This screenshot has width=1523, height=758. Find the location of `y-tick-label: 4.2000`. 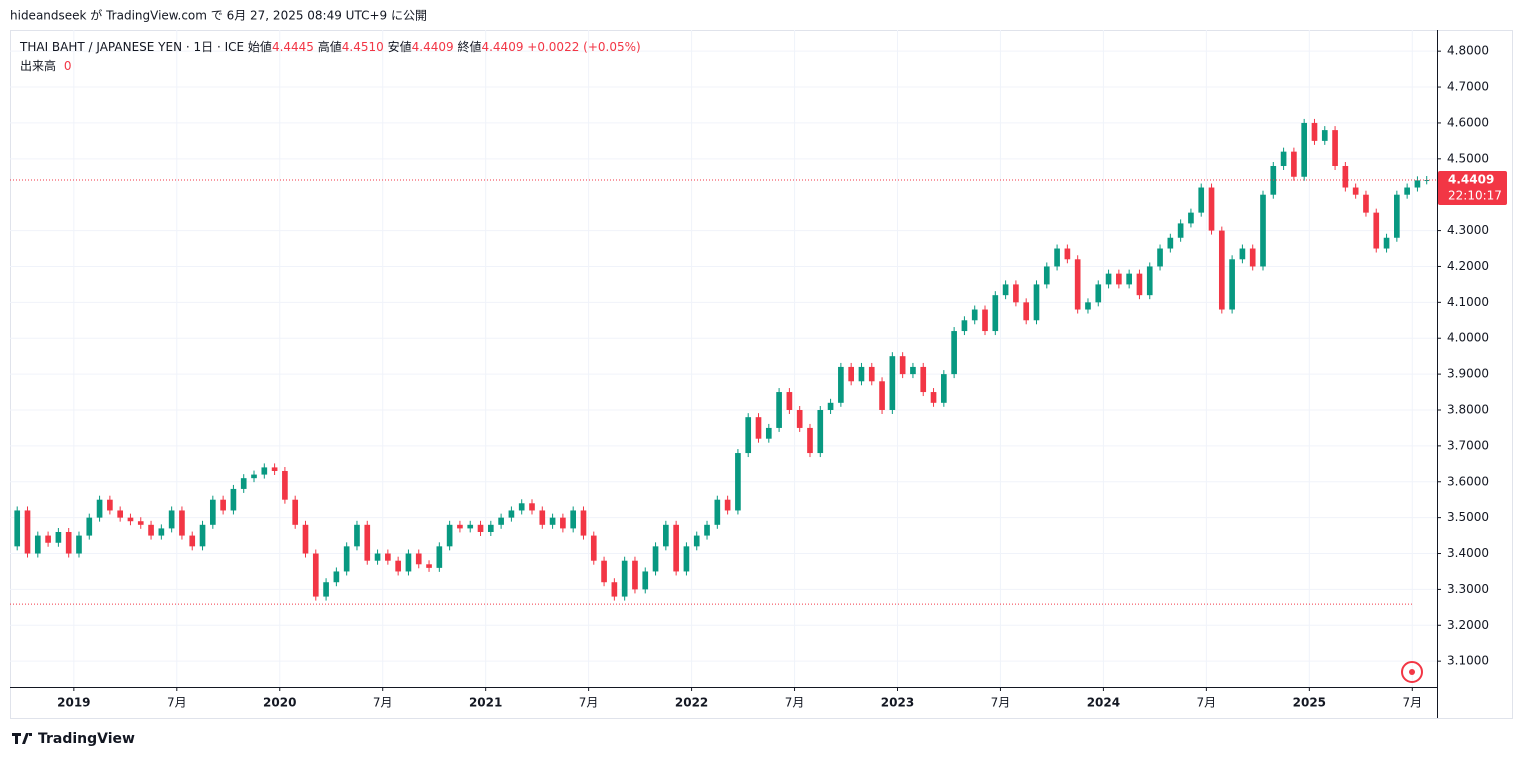

y-tick-label: 4.2000 is located at coordinates (1468, 266).